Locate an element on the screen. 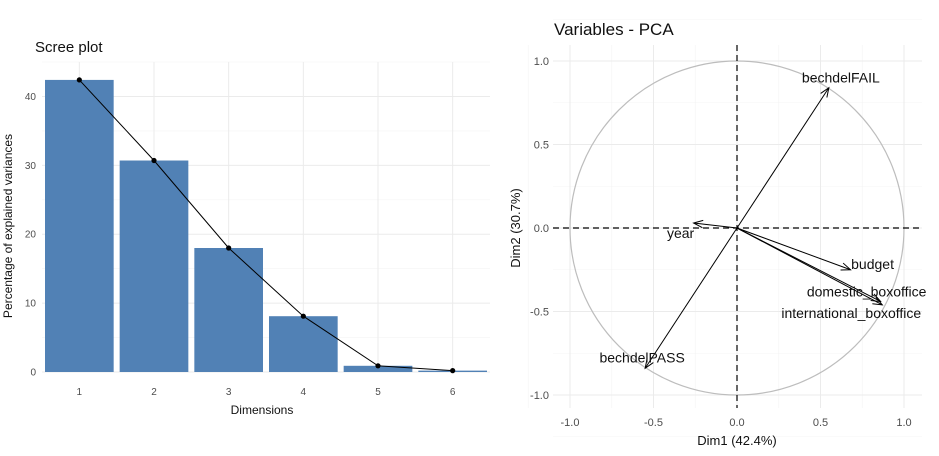  scree-plot-x-ticks: 1 2 3 4 5 6 is located at coordinates (266, 392).